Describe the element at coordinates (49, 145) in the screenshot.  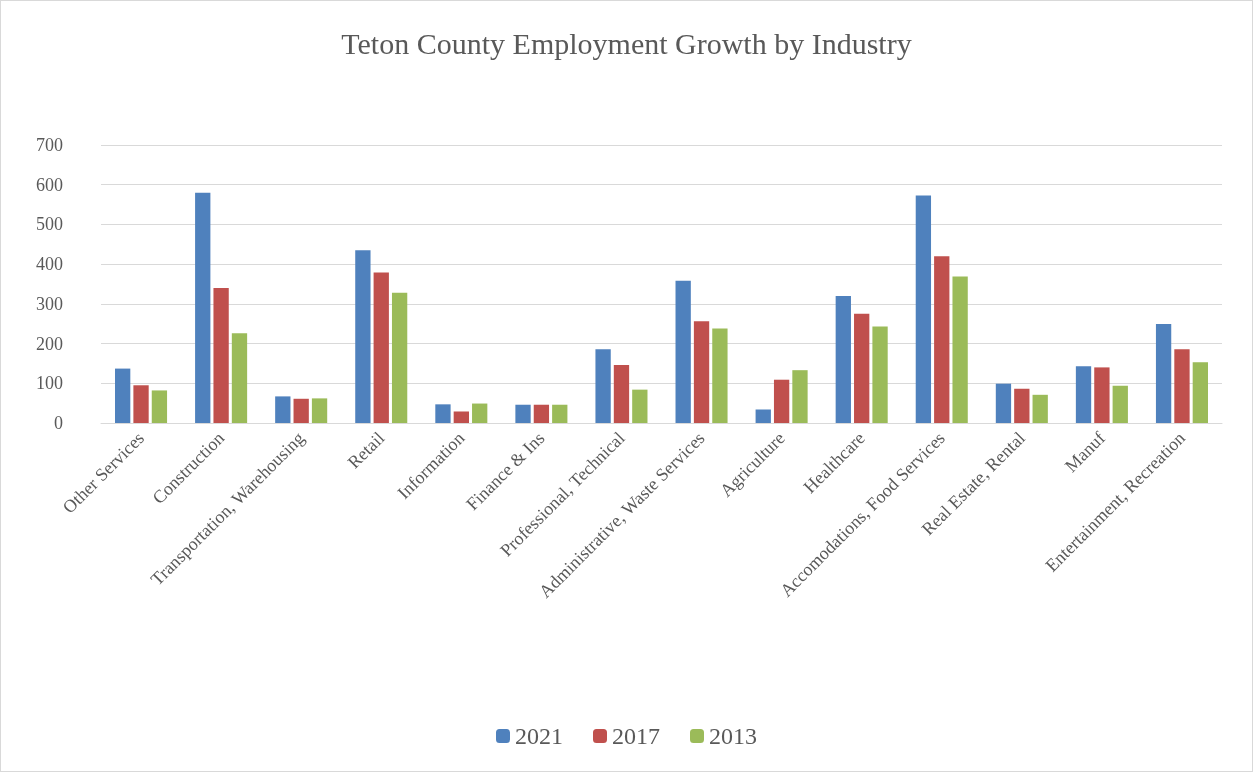
I see `y-tick-label: 700` at that location.